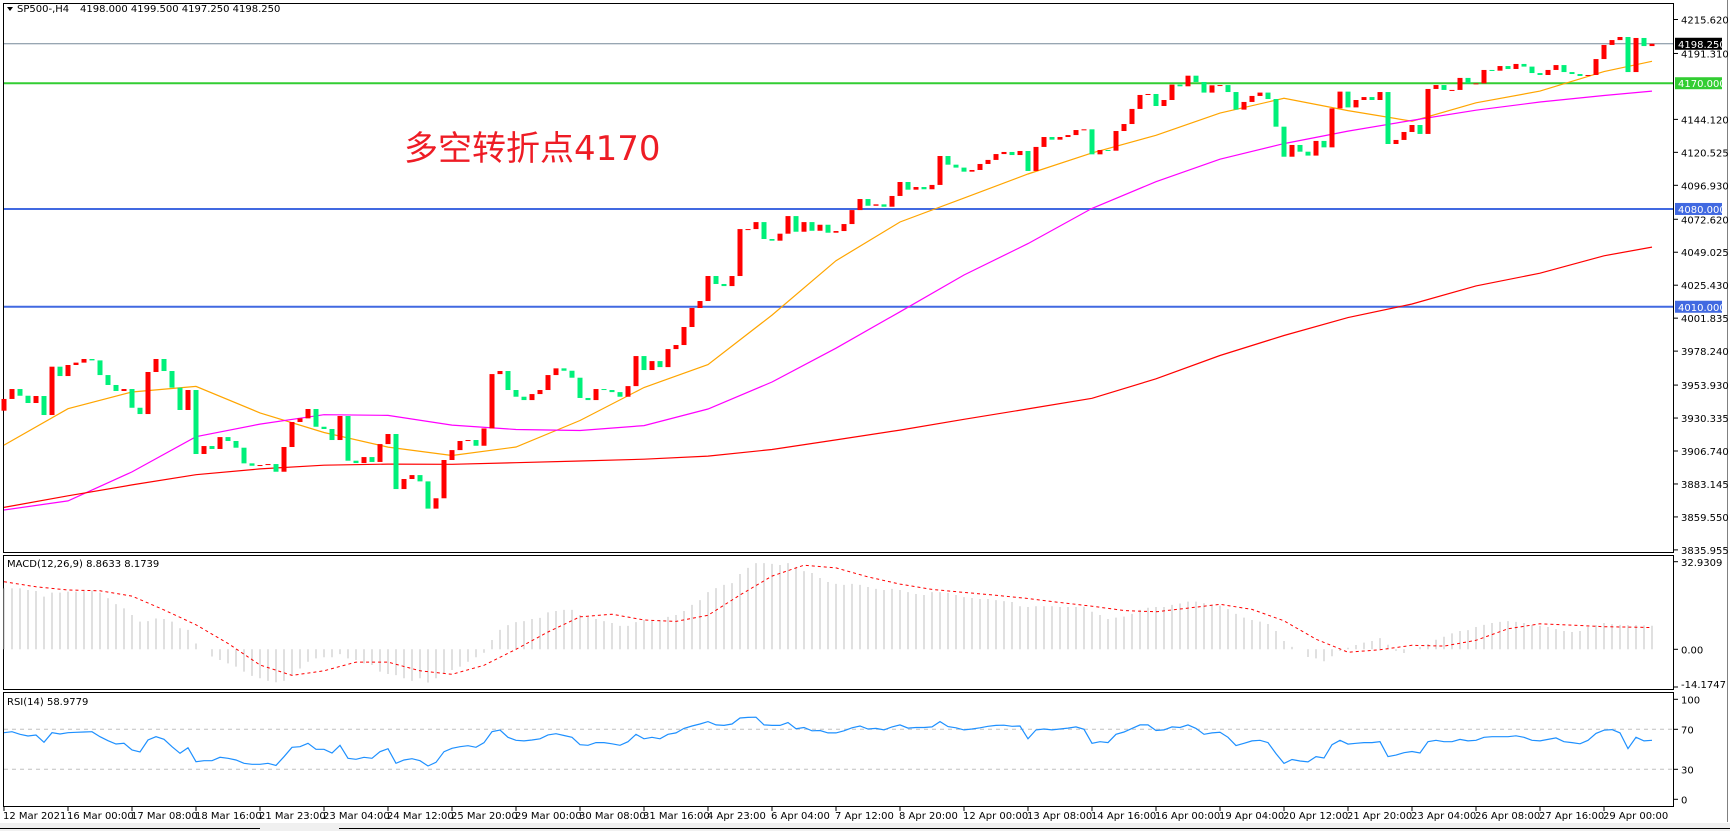 This screenshot has height=831, width=1730. I want to click on time-axis-label: 23 Apr 04:00, so click(1443, 816).